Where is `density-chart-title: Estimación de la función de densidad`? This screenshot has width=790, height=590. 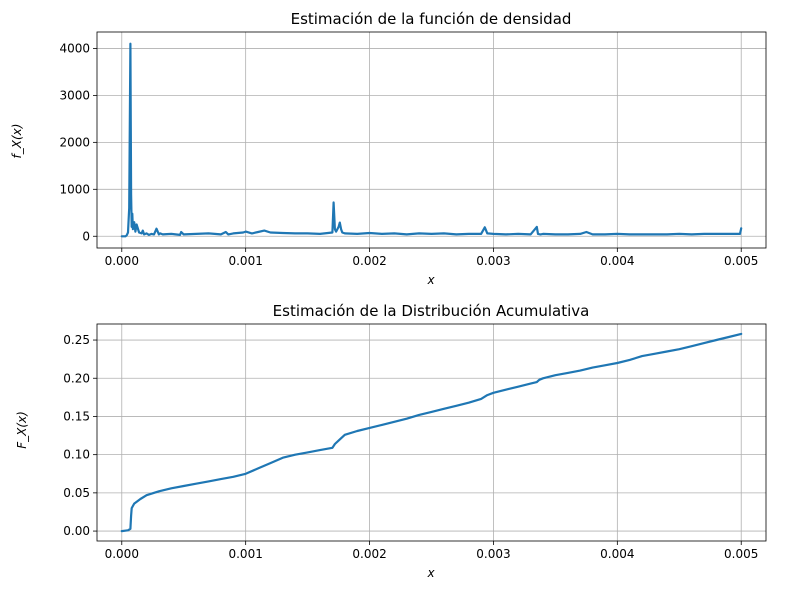 density-chart-title: Estimación de la función de densidad is located at coordinates (431, 19).